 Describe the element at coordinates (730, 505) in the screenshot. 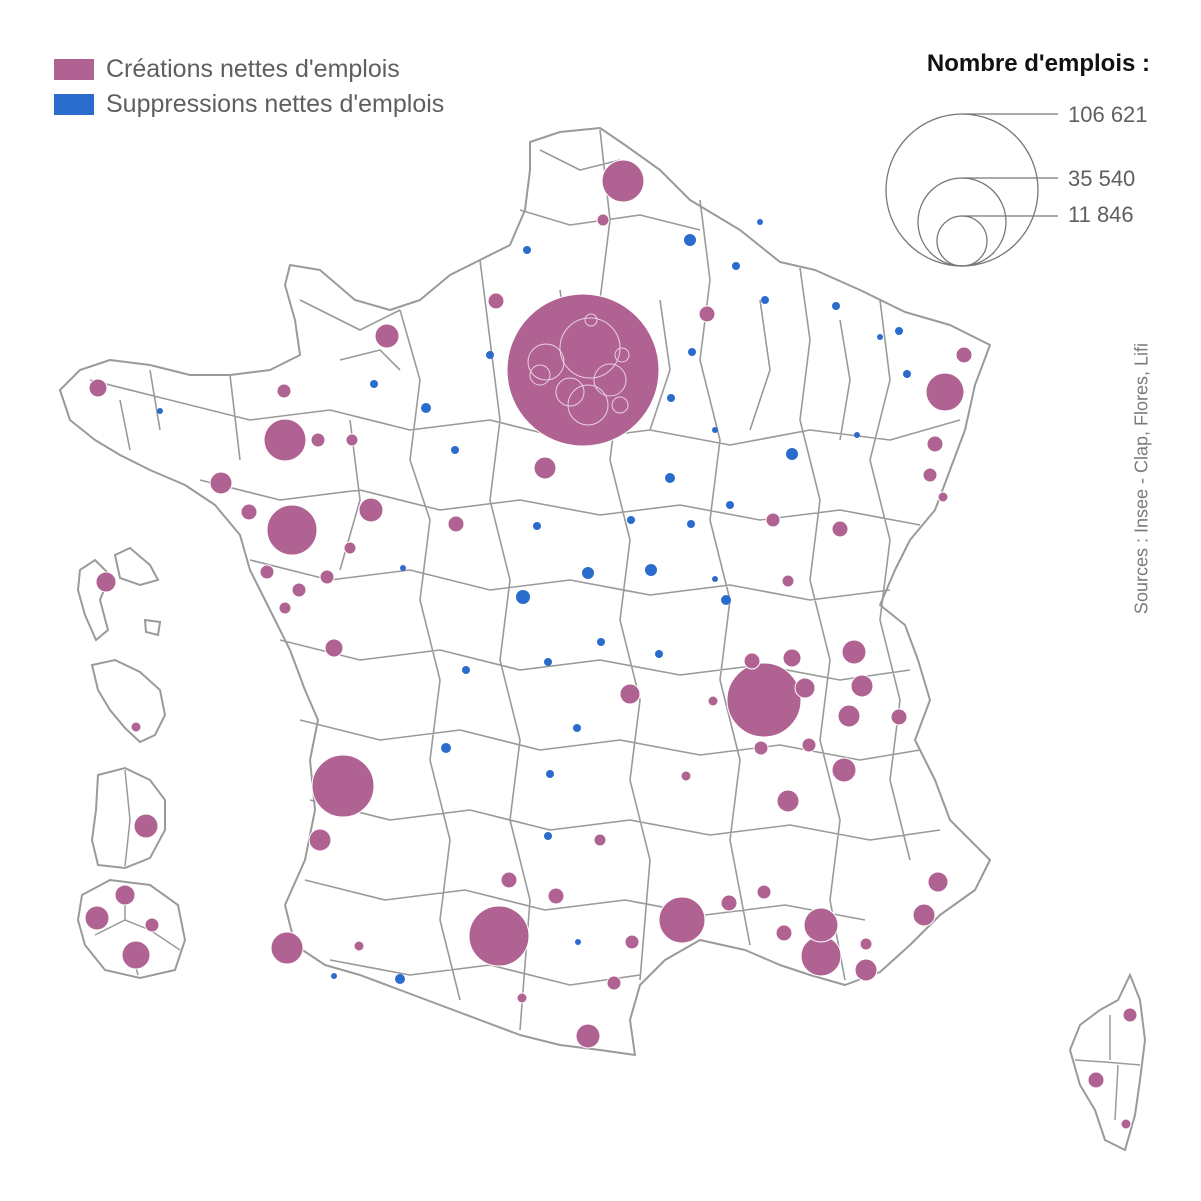

I see `suppression-bubble-chatillon` at that location.